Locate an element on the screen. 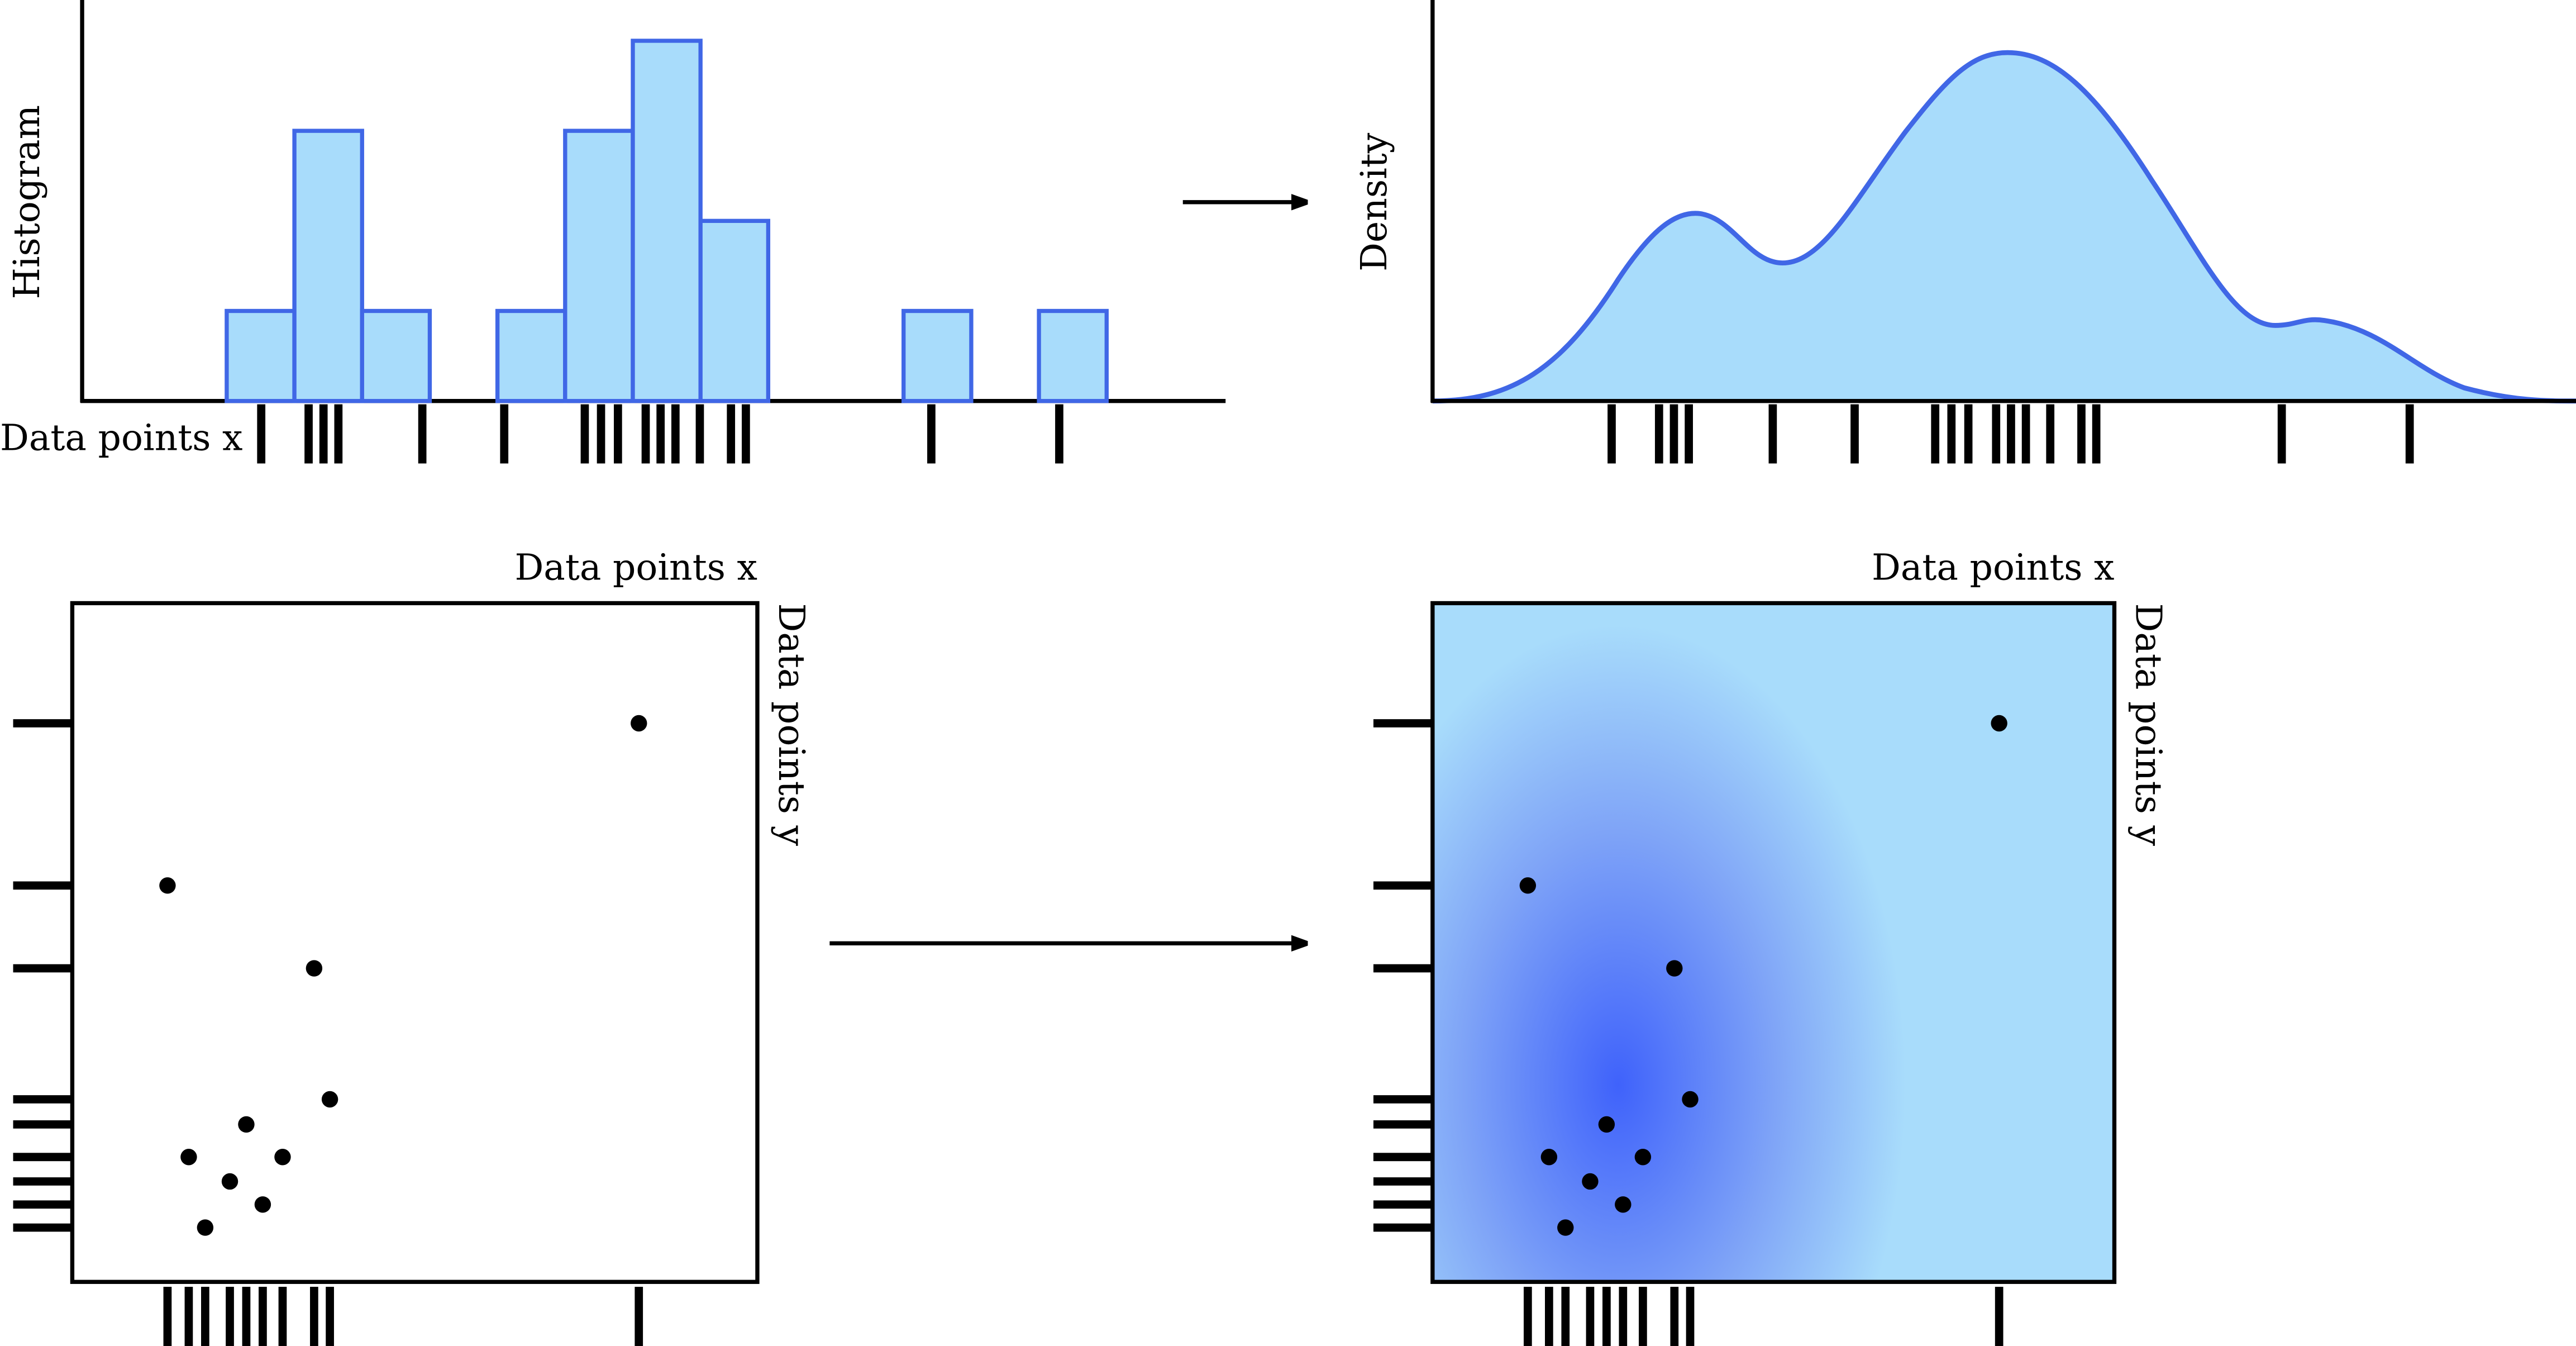 This screenshot has height=1346, width=2576. density-area is located at coordinates (2004, 227).